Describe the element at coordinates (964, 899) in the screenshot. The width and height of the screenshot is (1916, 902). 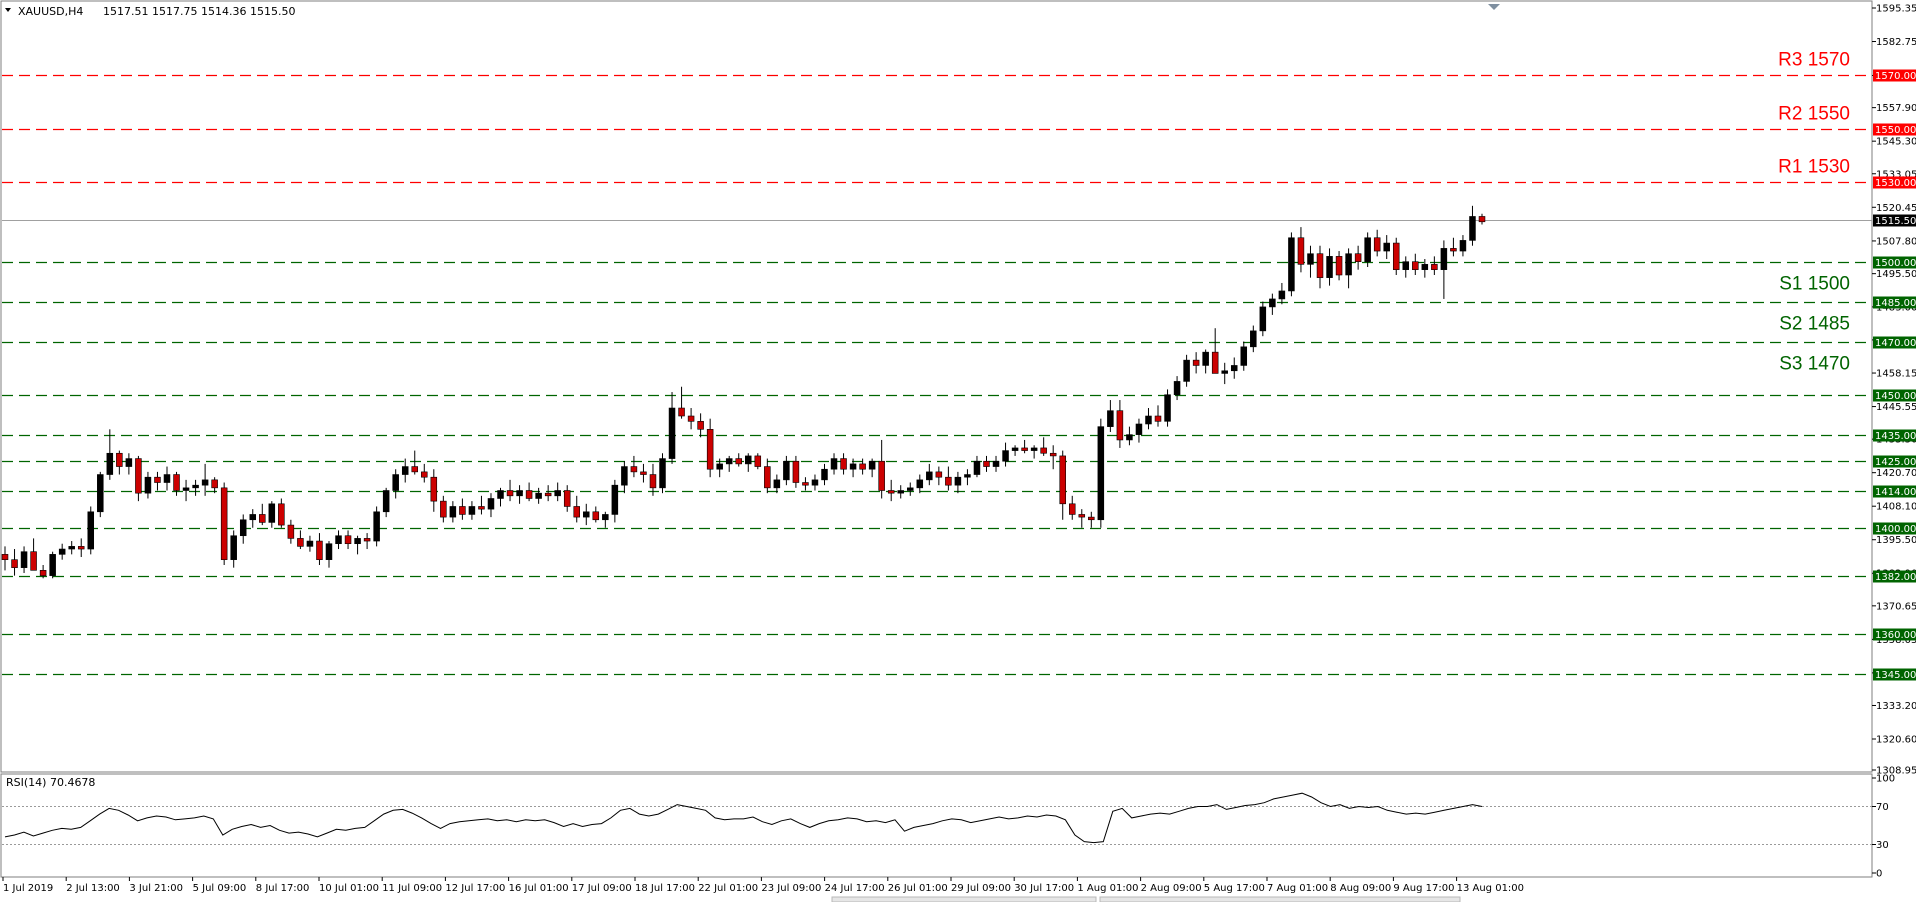
I see `scrollbar-left` at that location.